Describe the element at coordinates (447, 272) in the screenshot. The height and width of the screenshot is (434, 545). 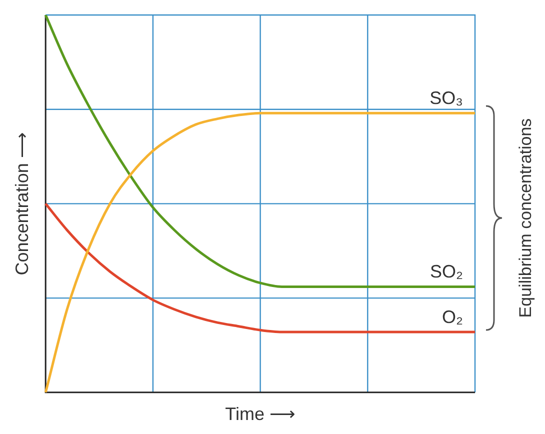
I see `series-label: SO₂` at that location.